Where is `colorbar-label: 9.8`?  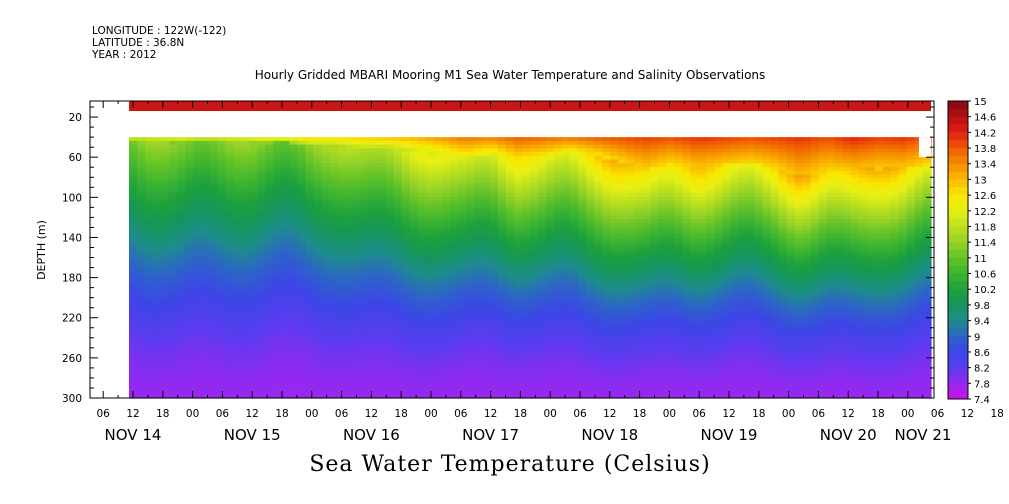
colorbar-label: 9.8 is located at coordinates (982, 306).